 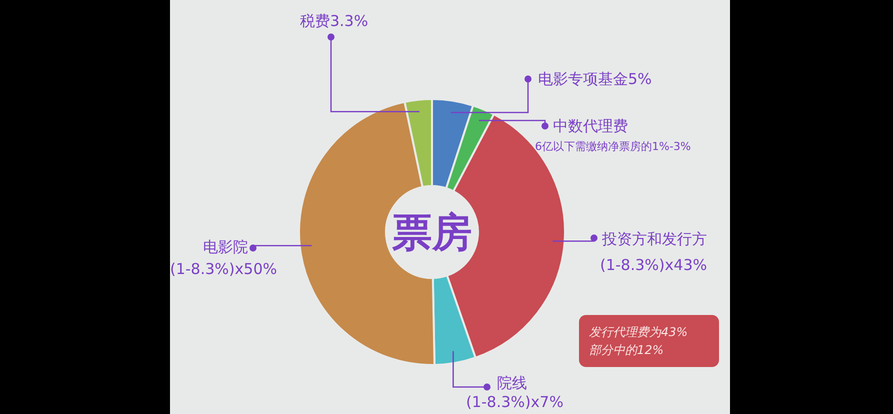 What do you see at coordinates (595, 79) in the screenshot?
I see `slice-label: 电影专项基金5%` at bounding box center [595, 79].